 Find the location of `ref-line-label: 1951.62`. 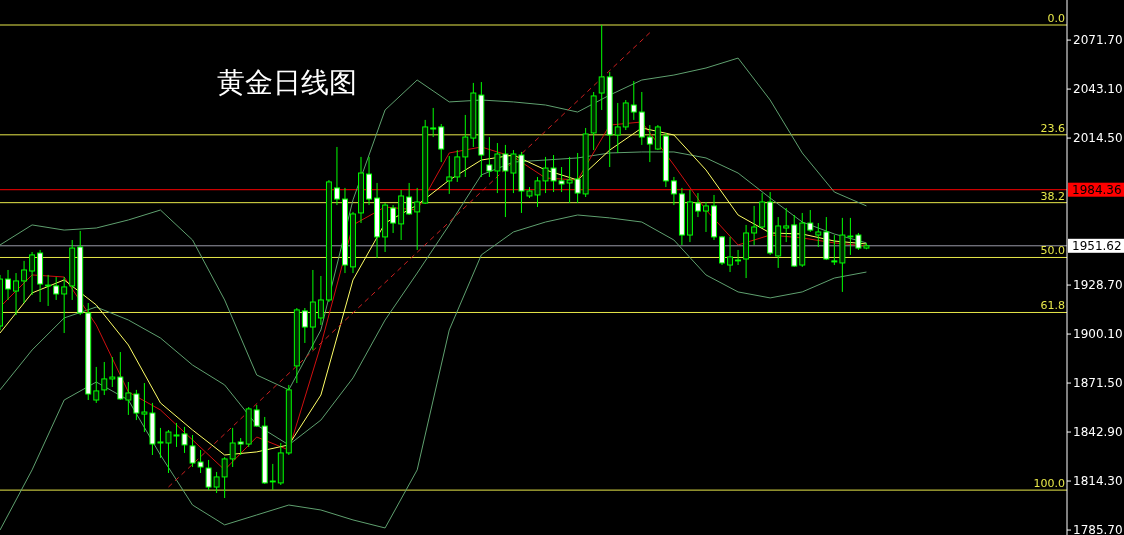

ref-line-label: 1951.62 is located at coordinates (1097, 246).